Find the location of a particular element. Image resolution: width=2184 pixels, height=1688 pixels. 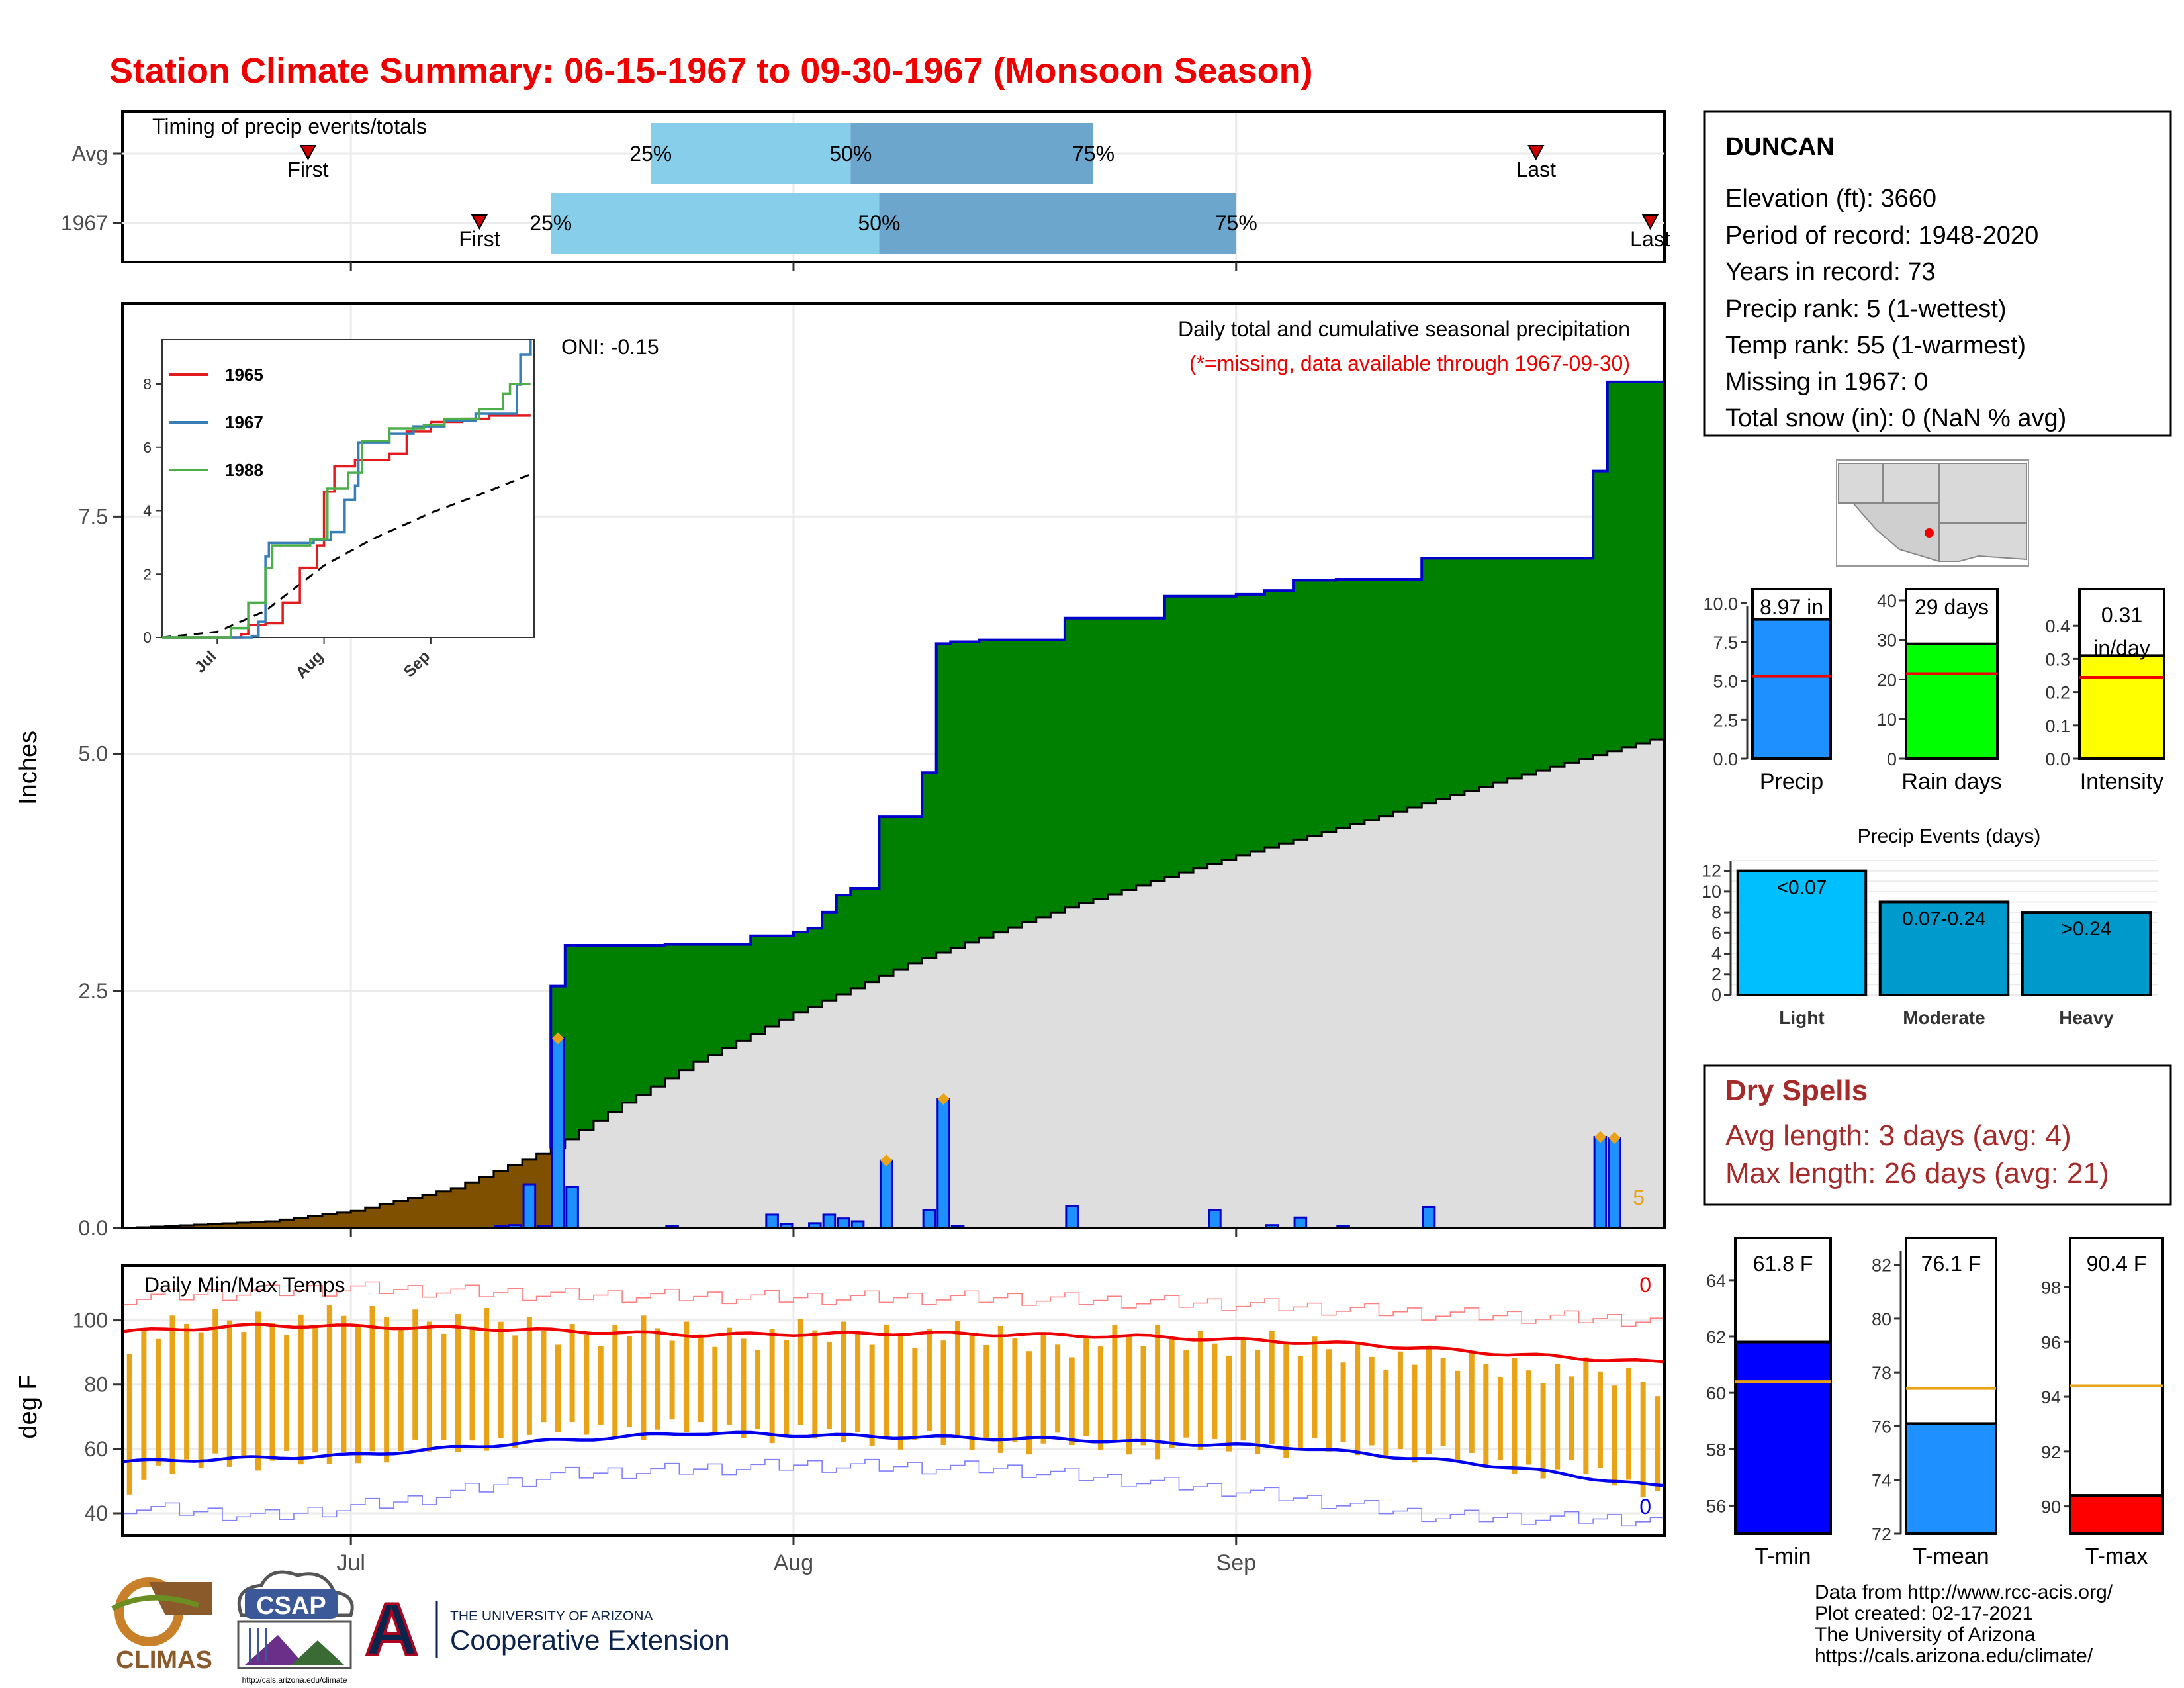

summary-y-tick-label: 98 is located at coordinates (2051, 1288).